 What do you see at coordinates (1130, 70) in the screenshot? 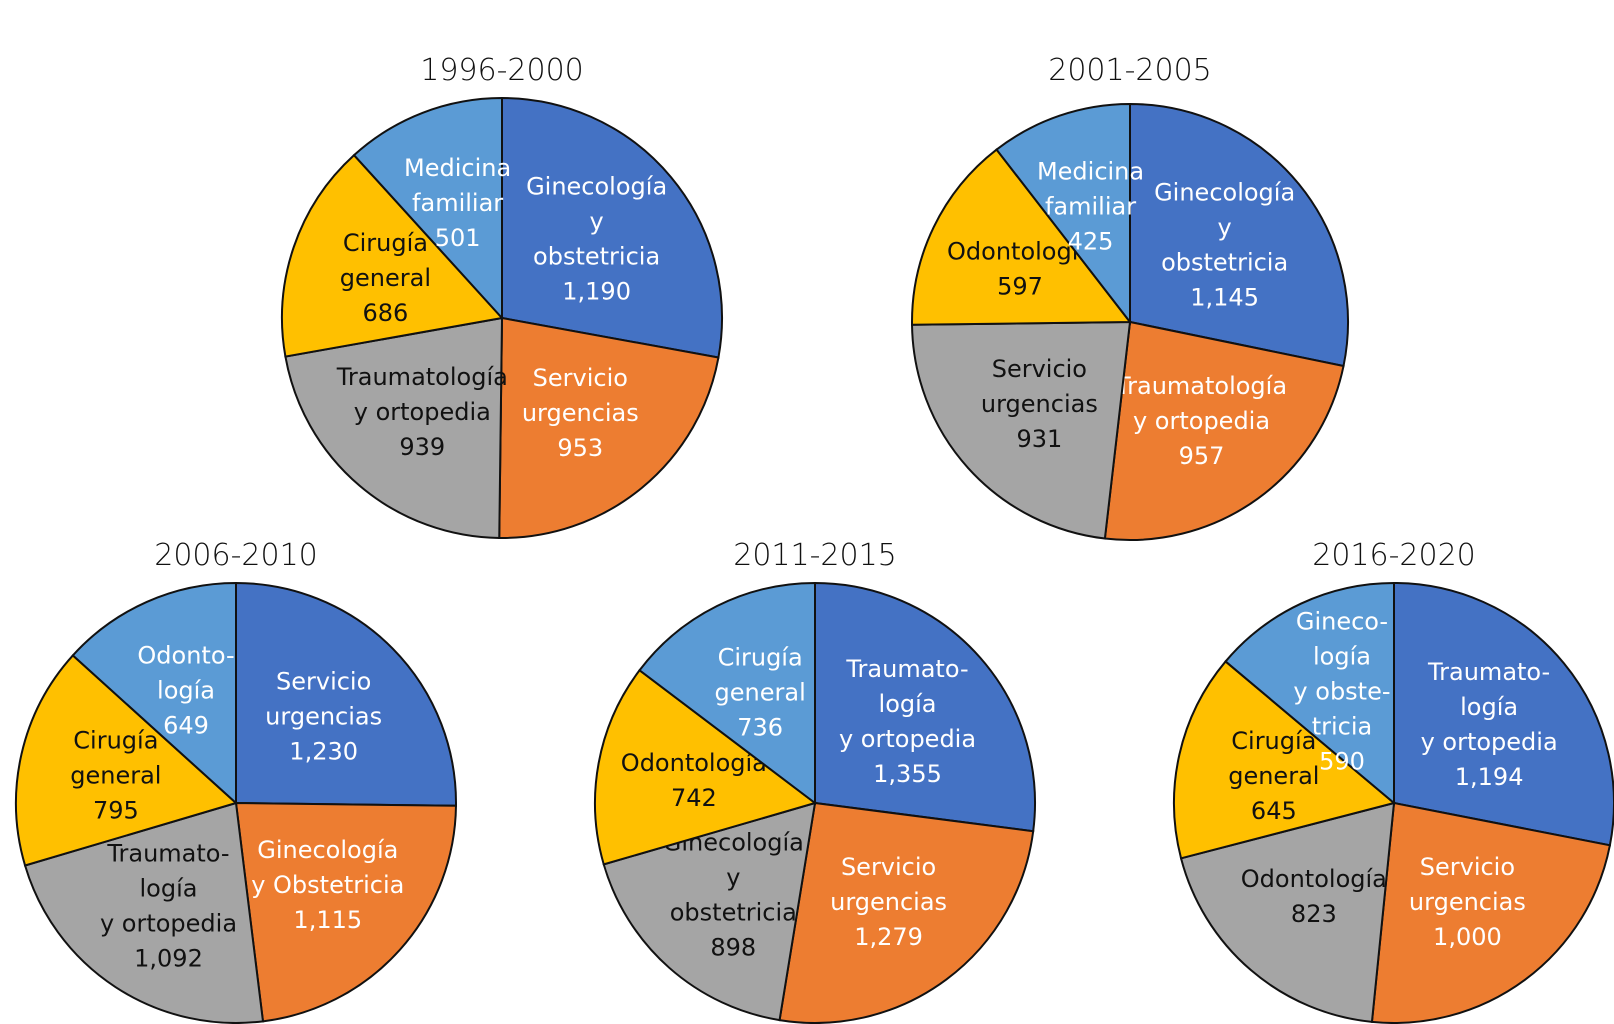
I see `chart-title: 2001-2005` at bounding box center [1130, 70].